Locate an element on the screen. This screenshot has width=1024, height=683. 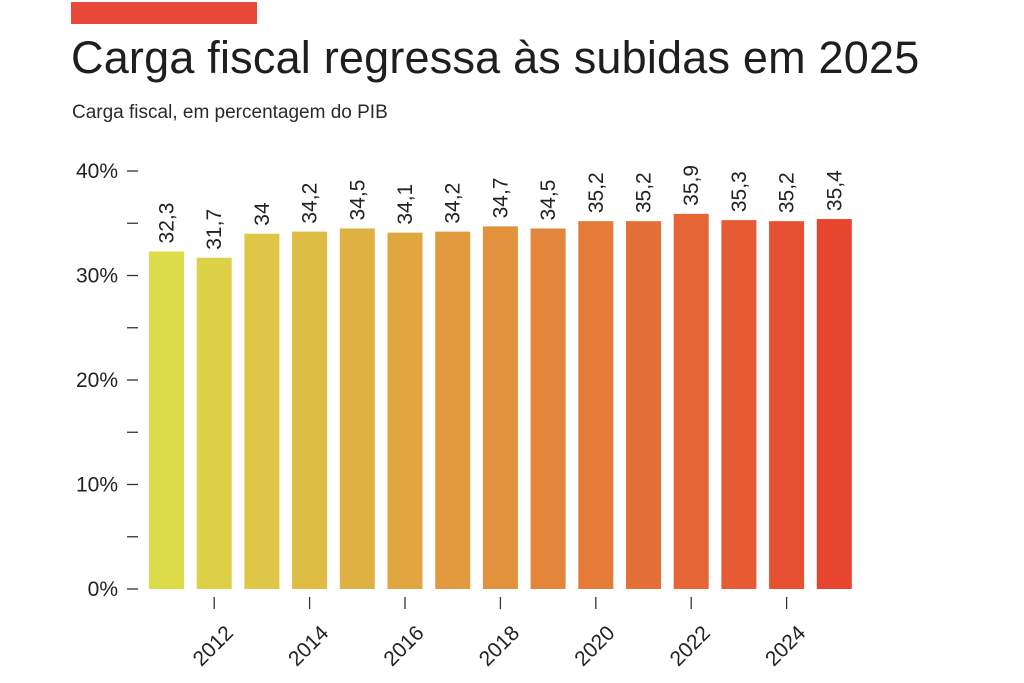
x-tick-label: 2022 is located at coordinates (690, 645).